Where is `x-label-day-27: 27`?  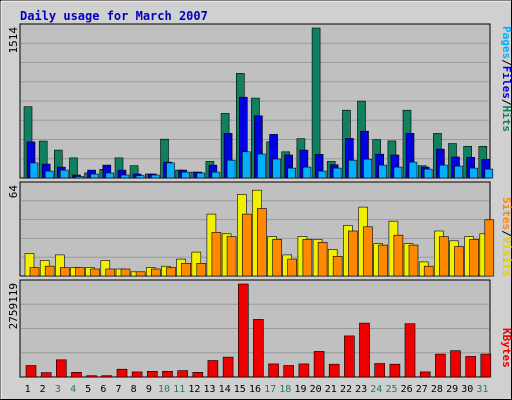
x-label-day-27: 27 is located at coordinates (422, 389).